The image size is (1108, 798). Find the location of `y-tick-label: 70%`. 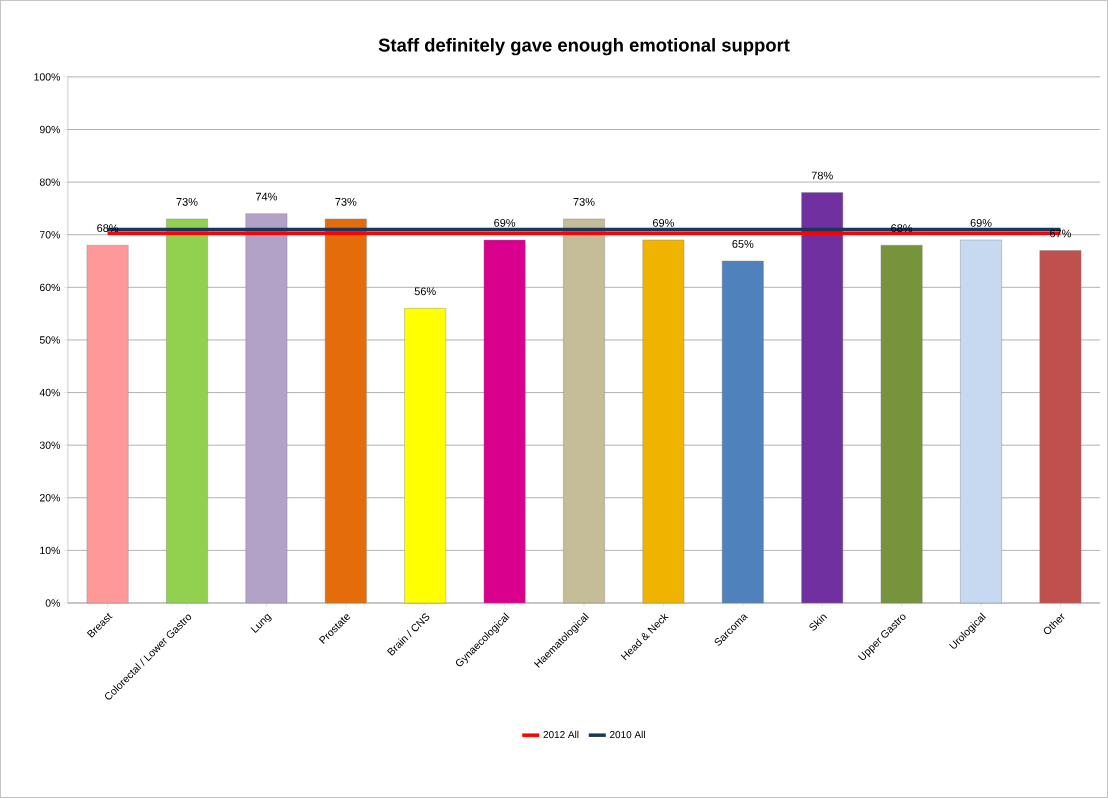

y-tick-label: 70% is located at coordinates (49, 235).